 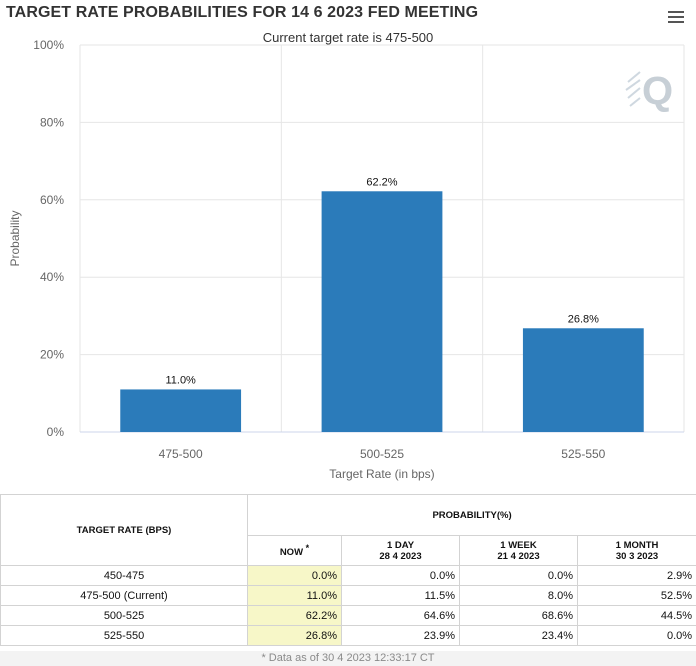 I want to click on now-column-header: NOW *, so click(x=294, y=550).